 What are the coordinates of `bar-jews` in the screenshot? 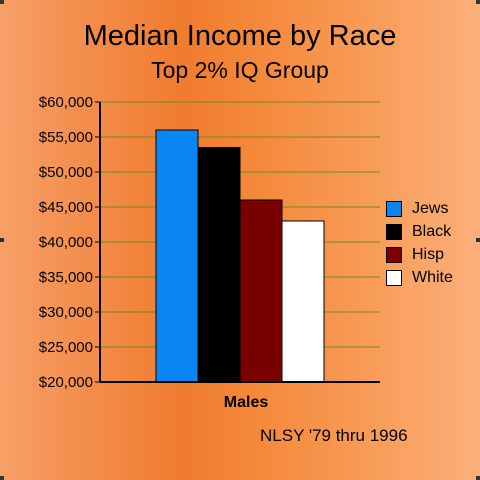 It's located at (177, 256).